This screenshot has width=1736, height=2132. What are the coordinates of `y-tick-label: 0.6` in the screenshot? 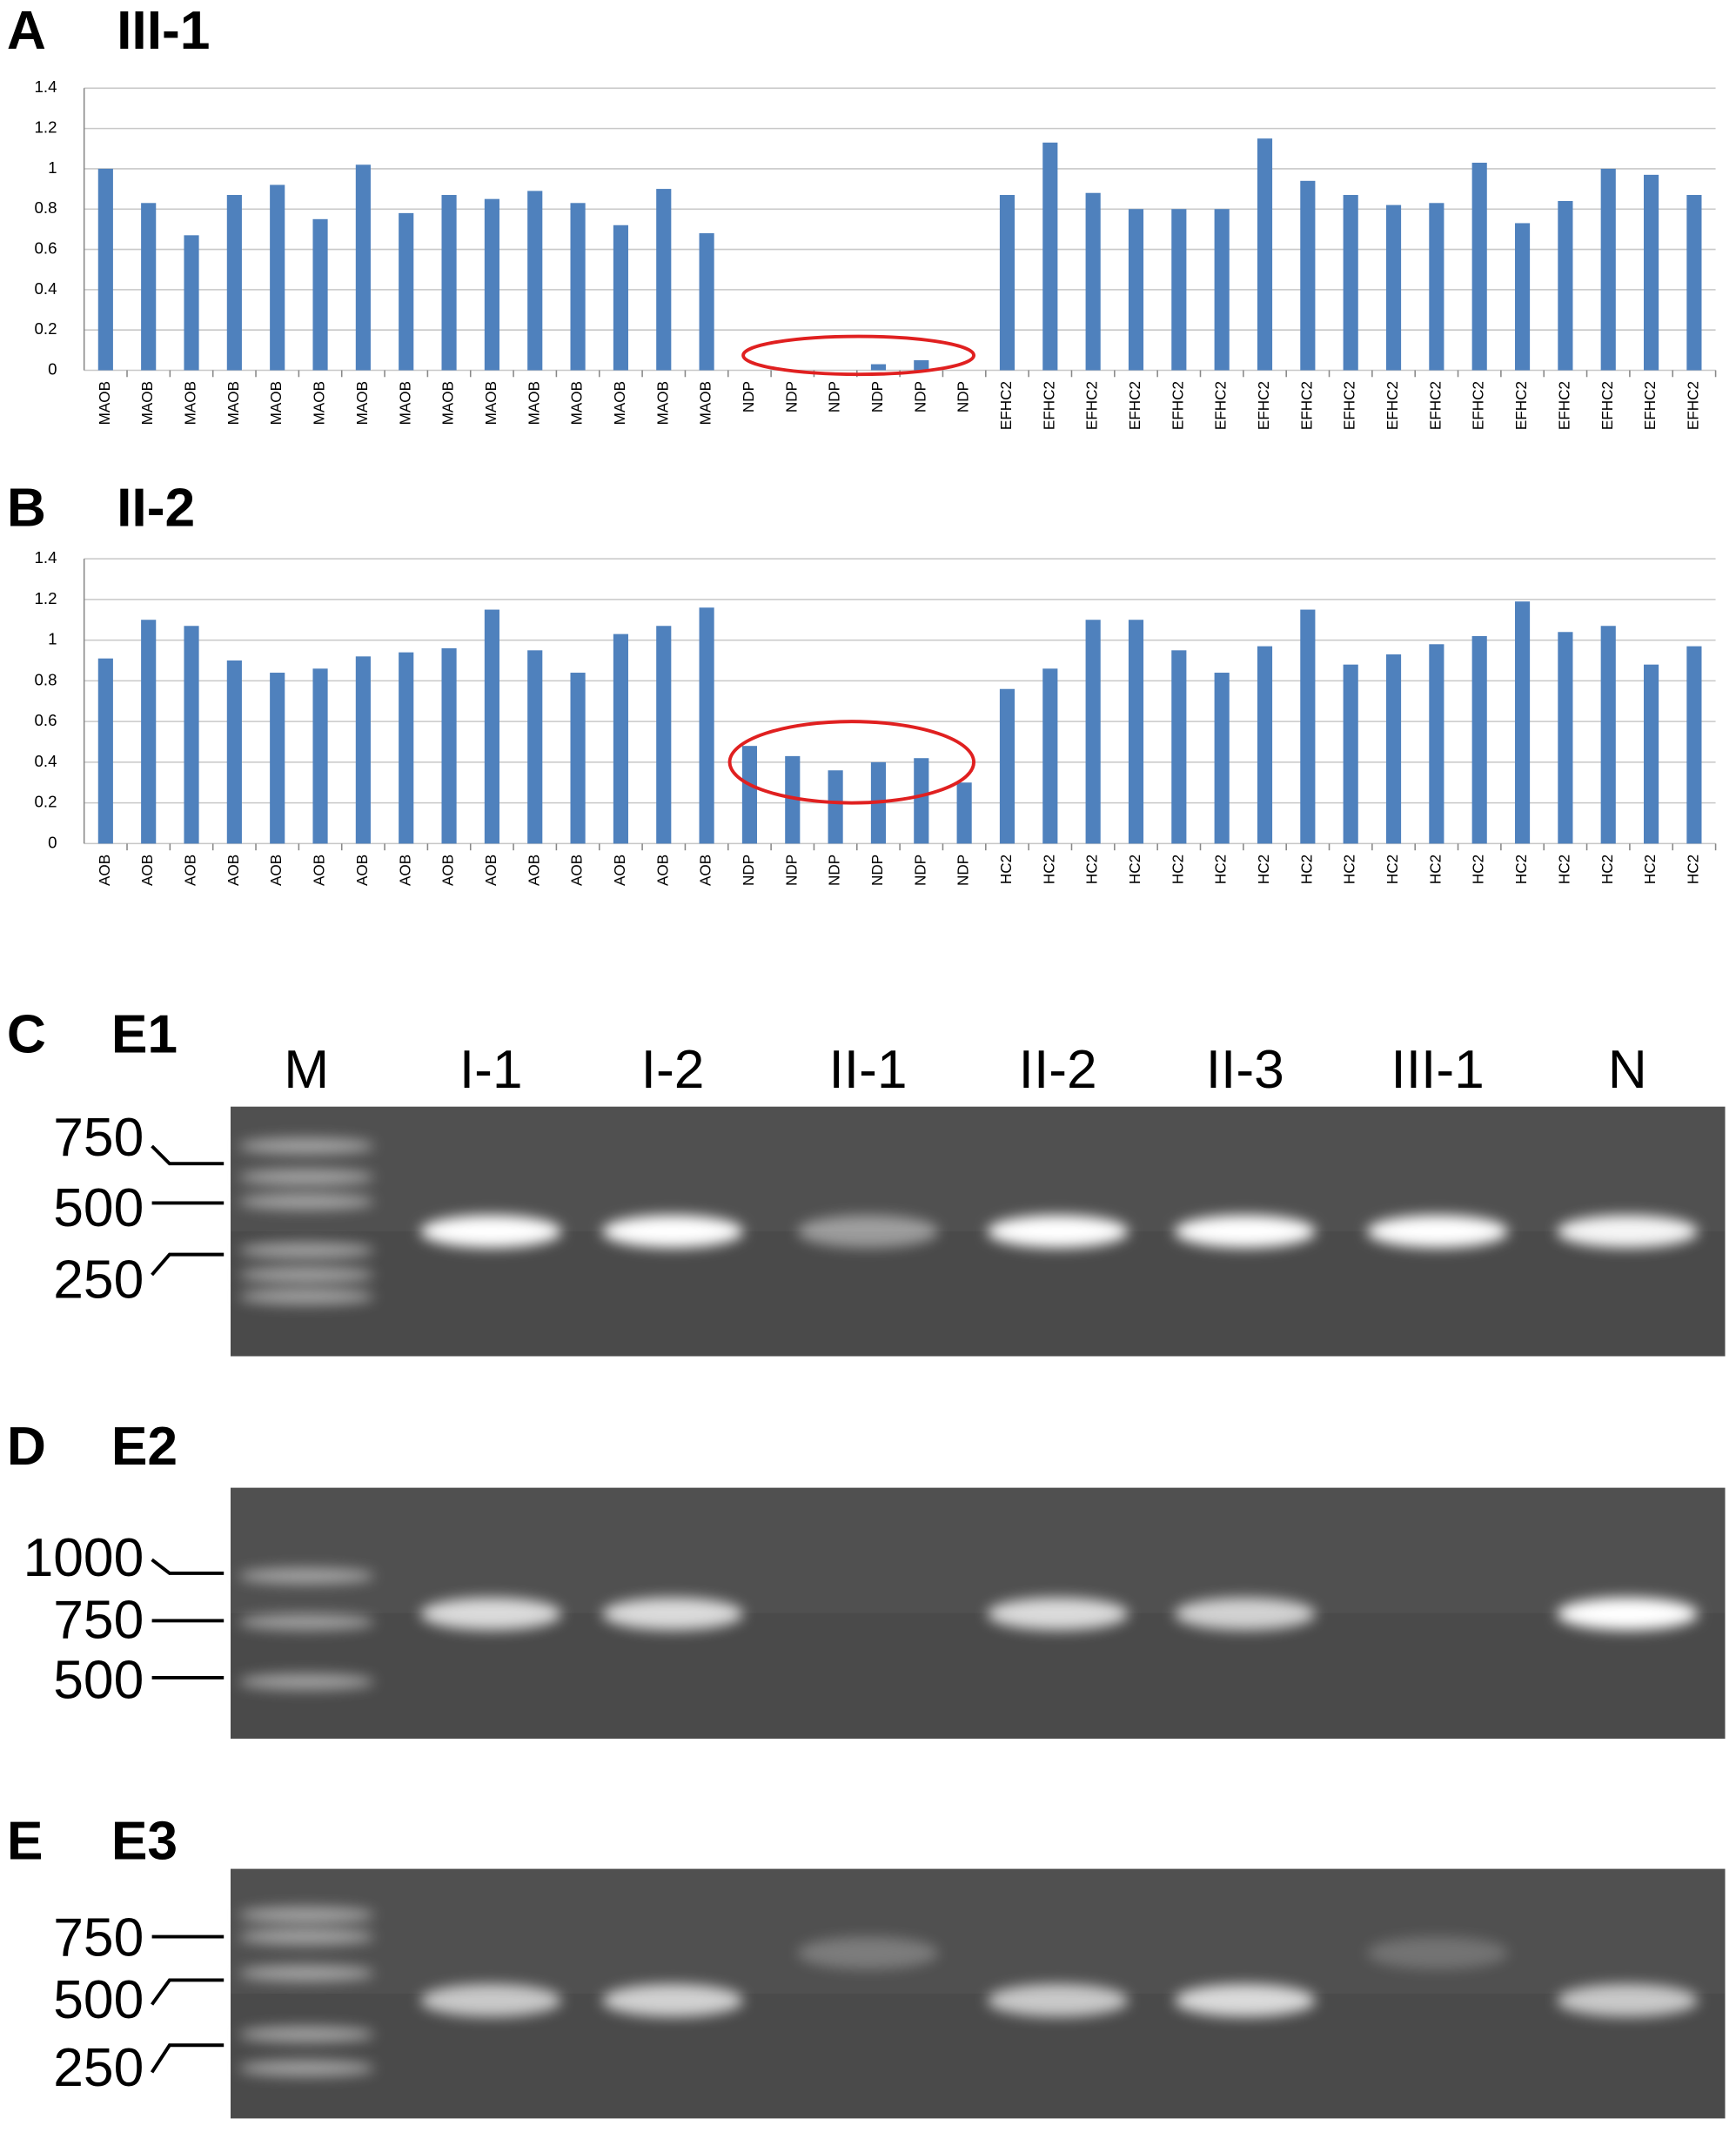 It's located at (46, 248).